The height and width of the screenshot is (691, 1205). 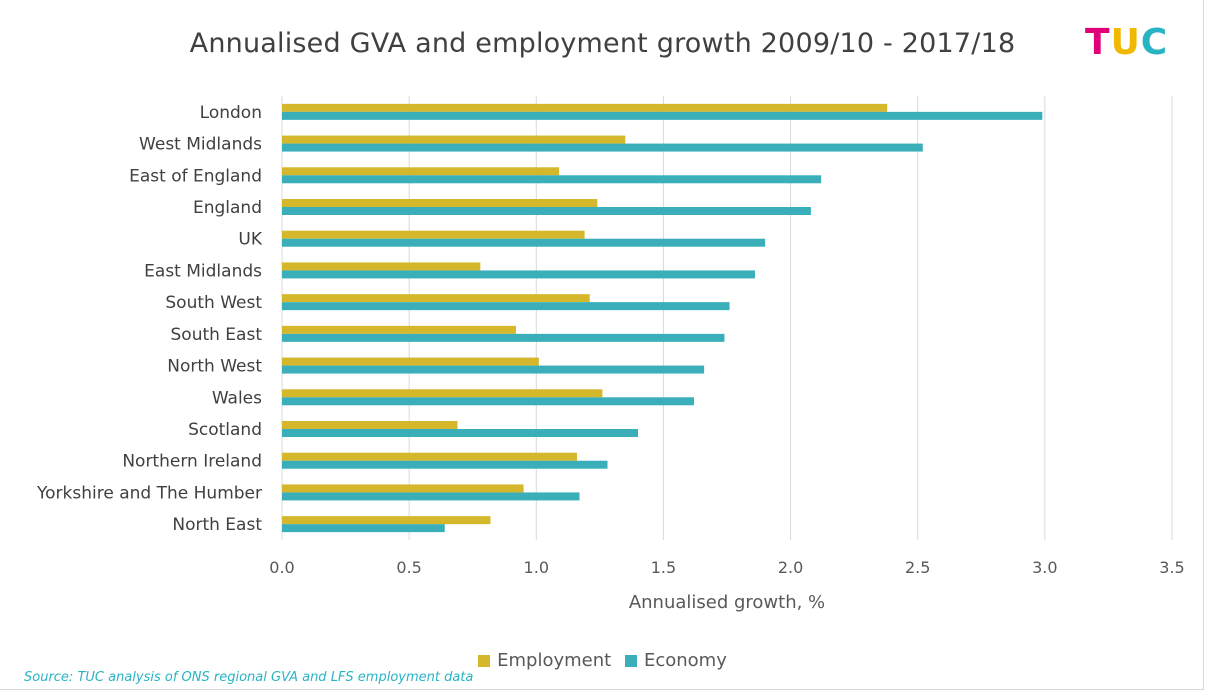 What do you see at coordinates (790, 567) in the screenshot?
I see `x-tick-label: 2.0` at bounding box center [790, 567].